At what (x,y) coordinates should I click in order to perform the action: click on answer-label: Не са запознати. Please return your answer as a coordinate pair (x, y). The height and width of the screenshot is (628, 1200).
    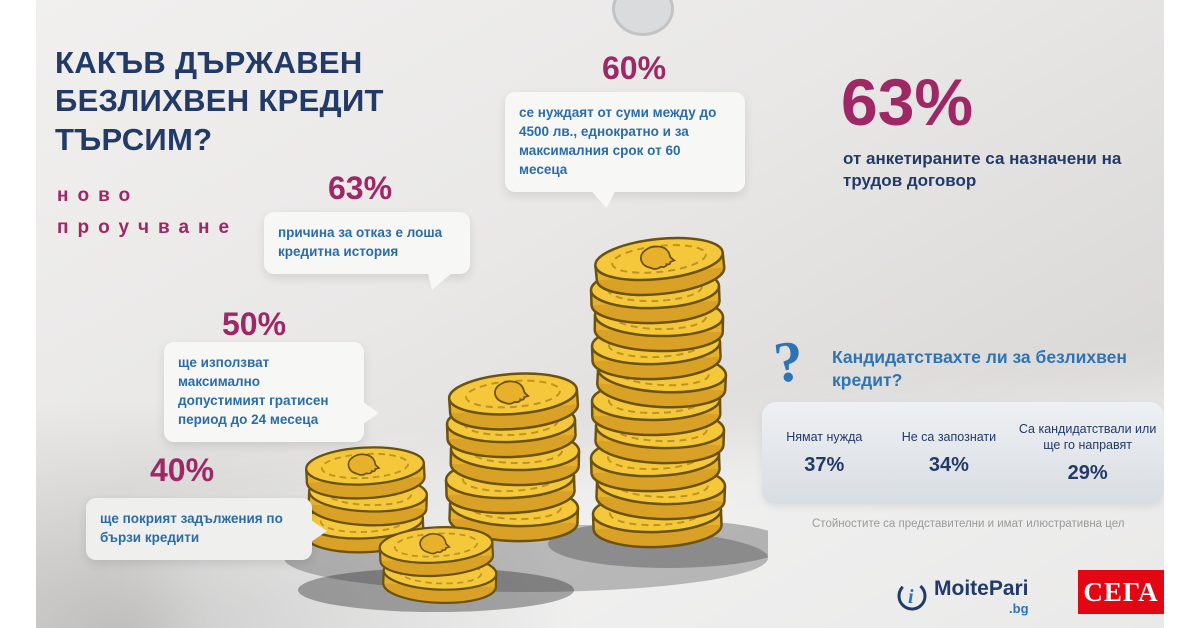
    Looking at the image, I should click on (949, 436).